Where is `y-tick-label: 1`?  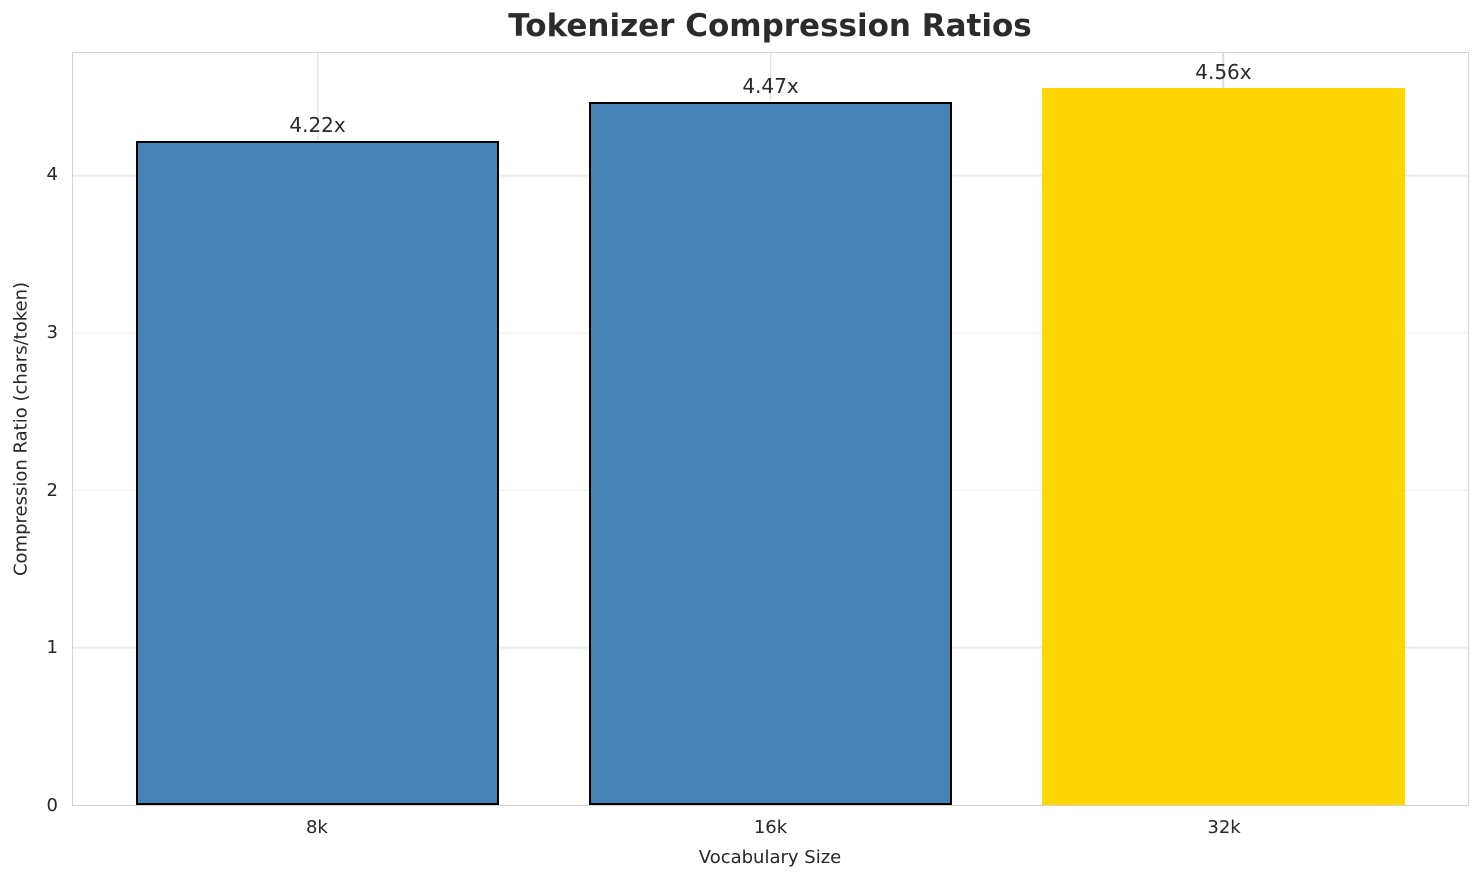 y-tick-label: 1 is located at coordinates (52, 648).